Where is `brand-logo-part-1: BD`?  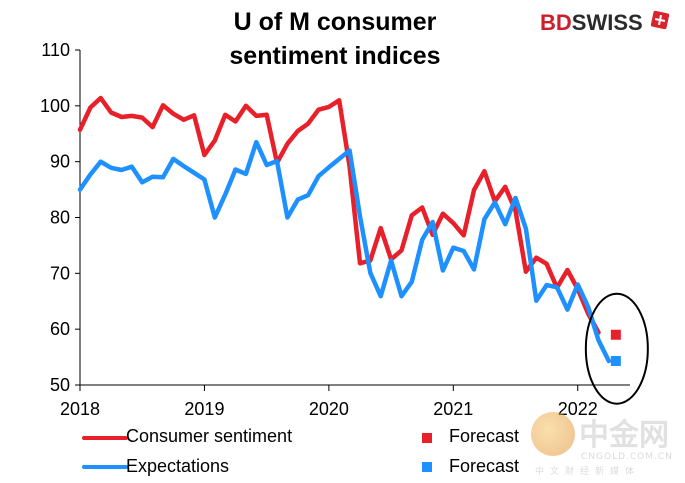 brand-logo-part-1: BD is located at coordinates (556, 22).